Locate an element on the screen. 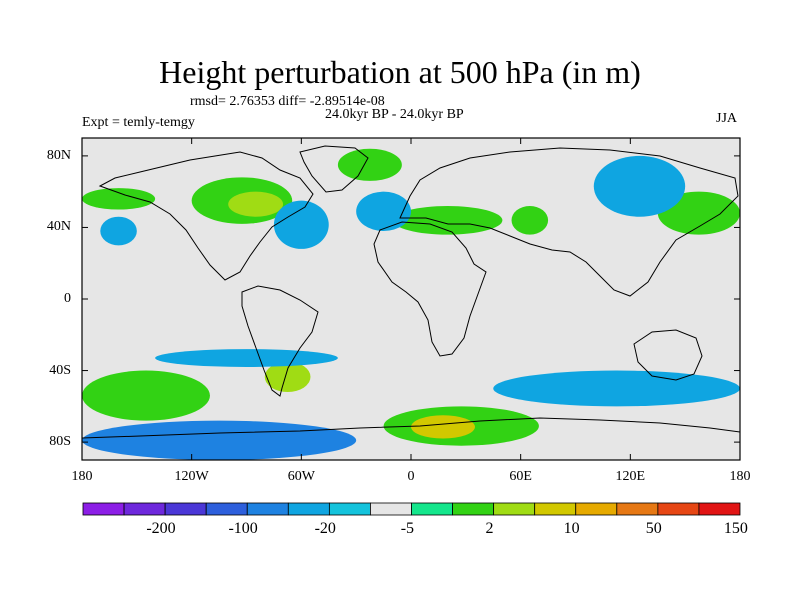  colorbar is located at coordinates (411, 509).